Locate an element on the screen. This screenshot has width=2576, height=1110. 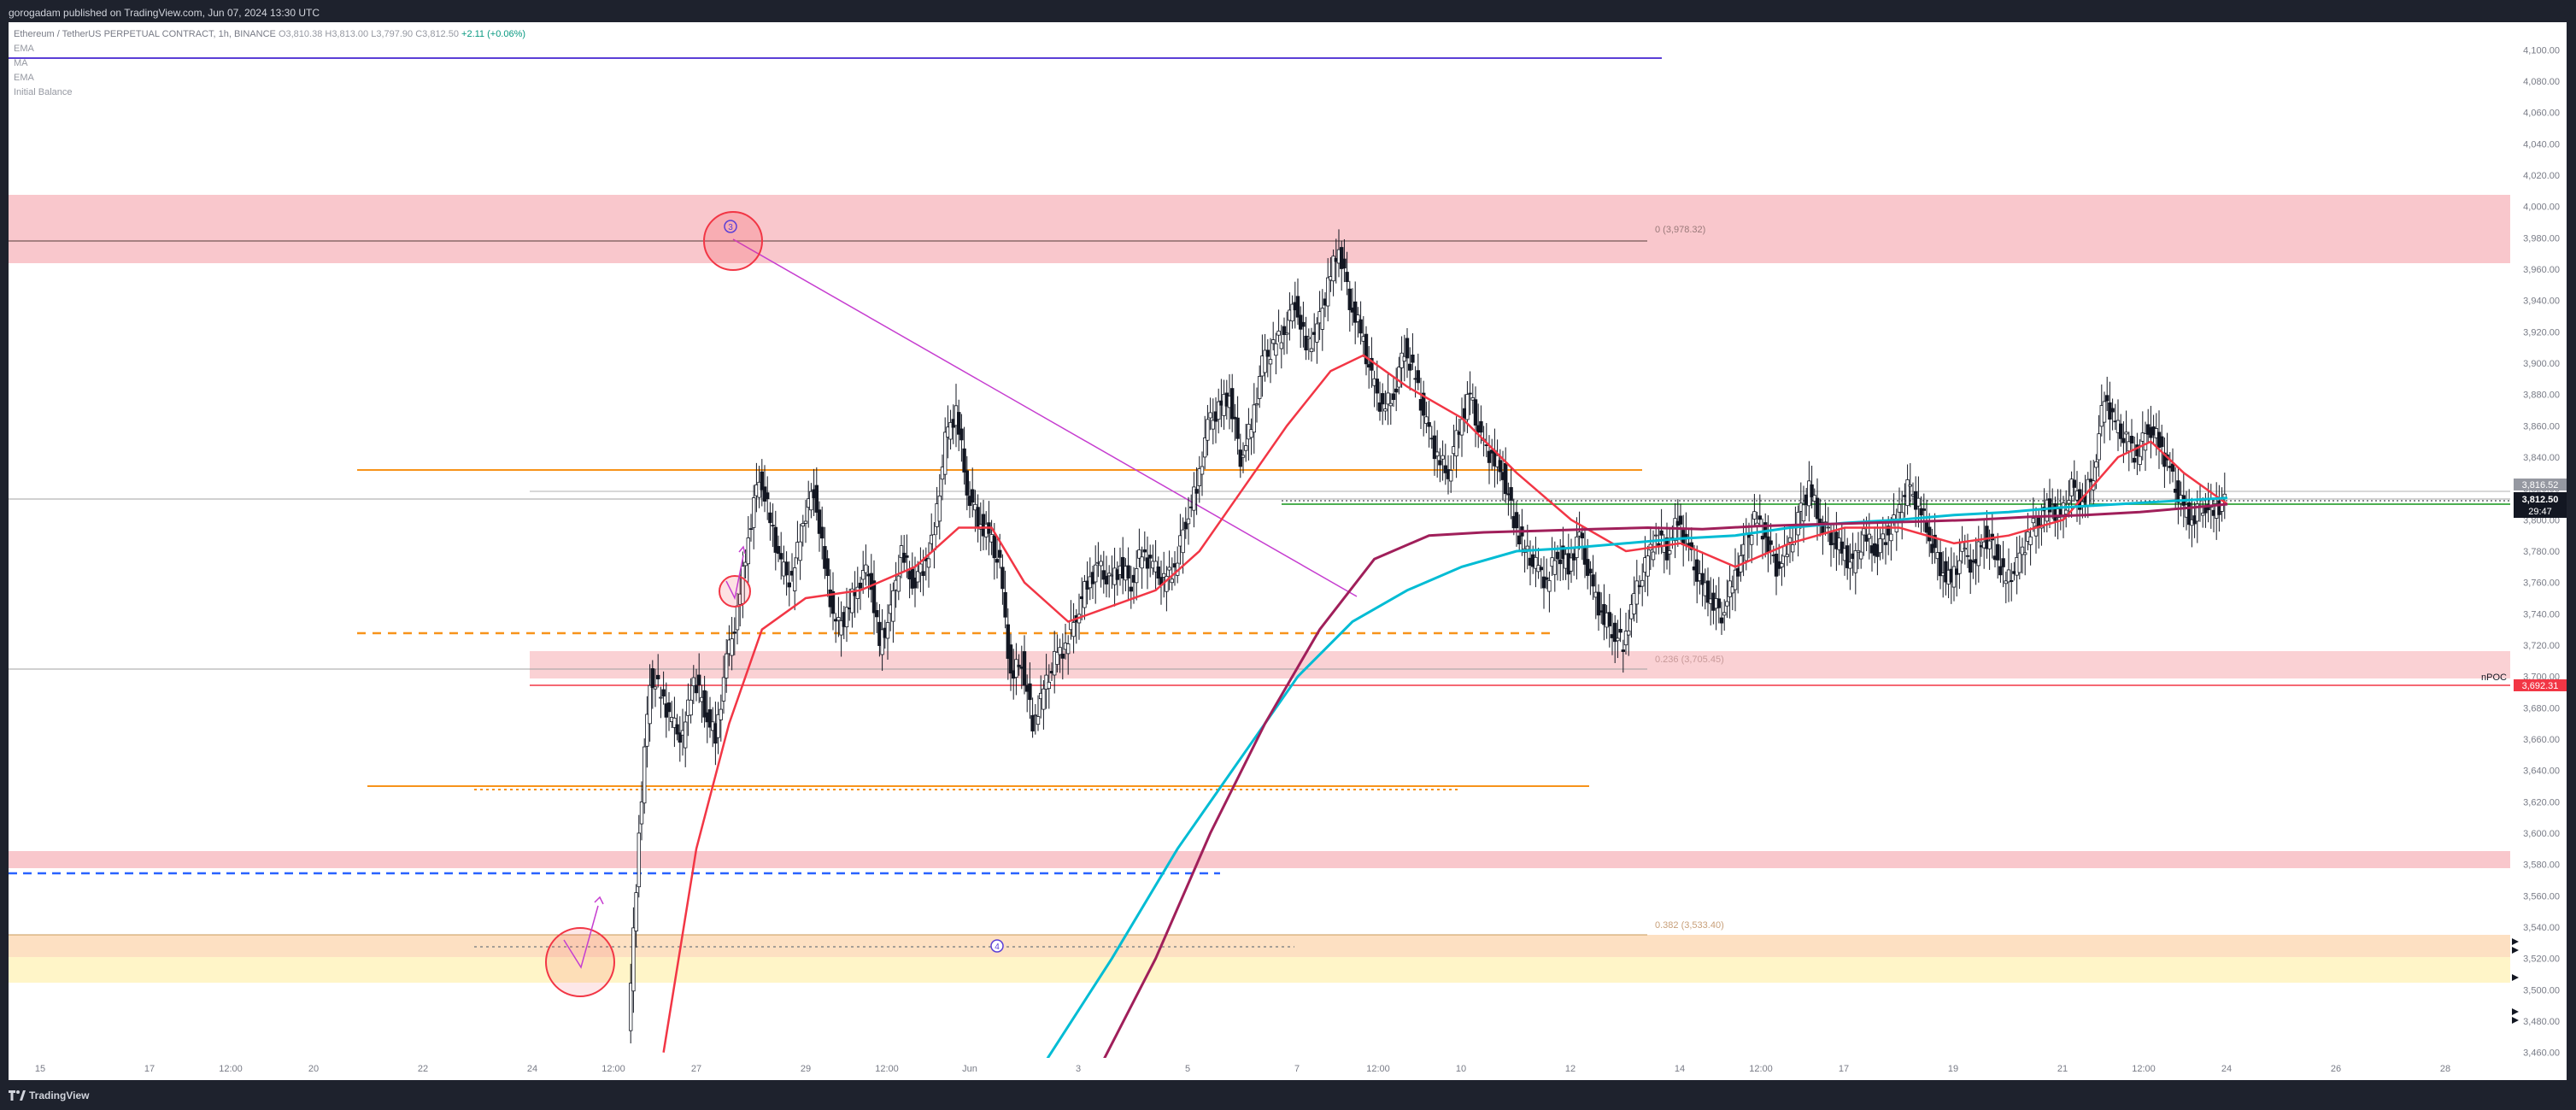
price-tick-label: 3,640.00 is located at coordinates (2541, 772).